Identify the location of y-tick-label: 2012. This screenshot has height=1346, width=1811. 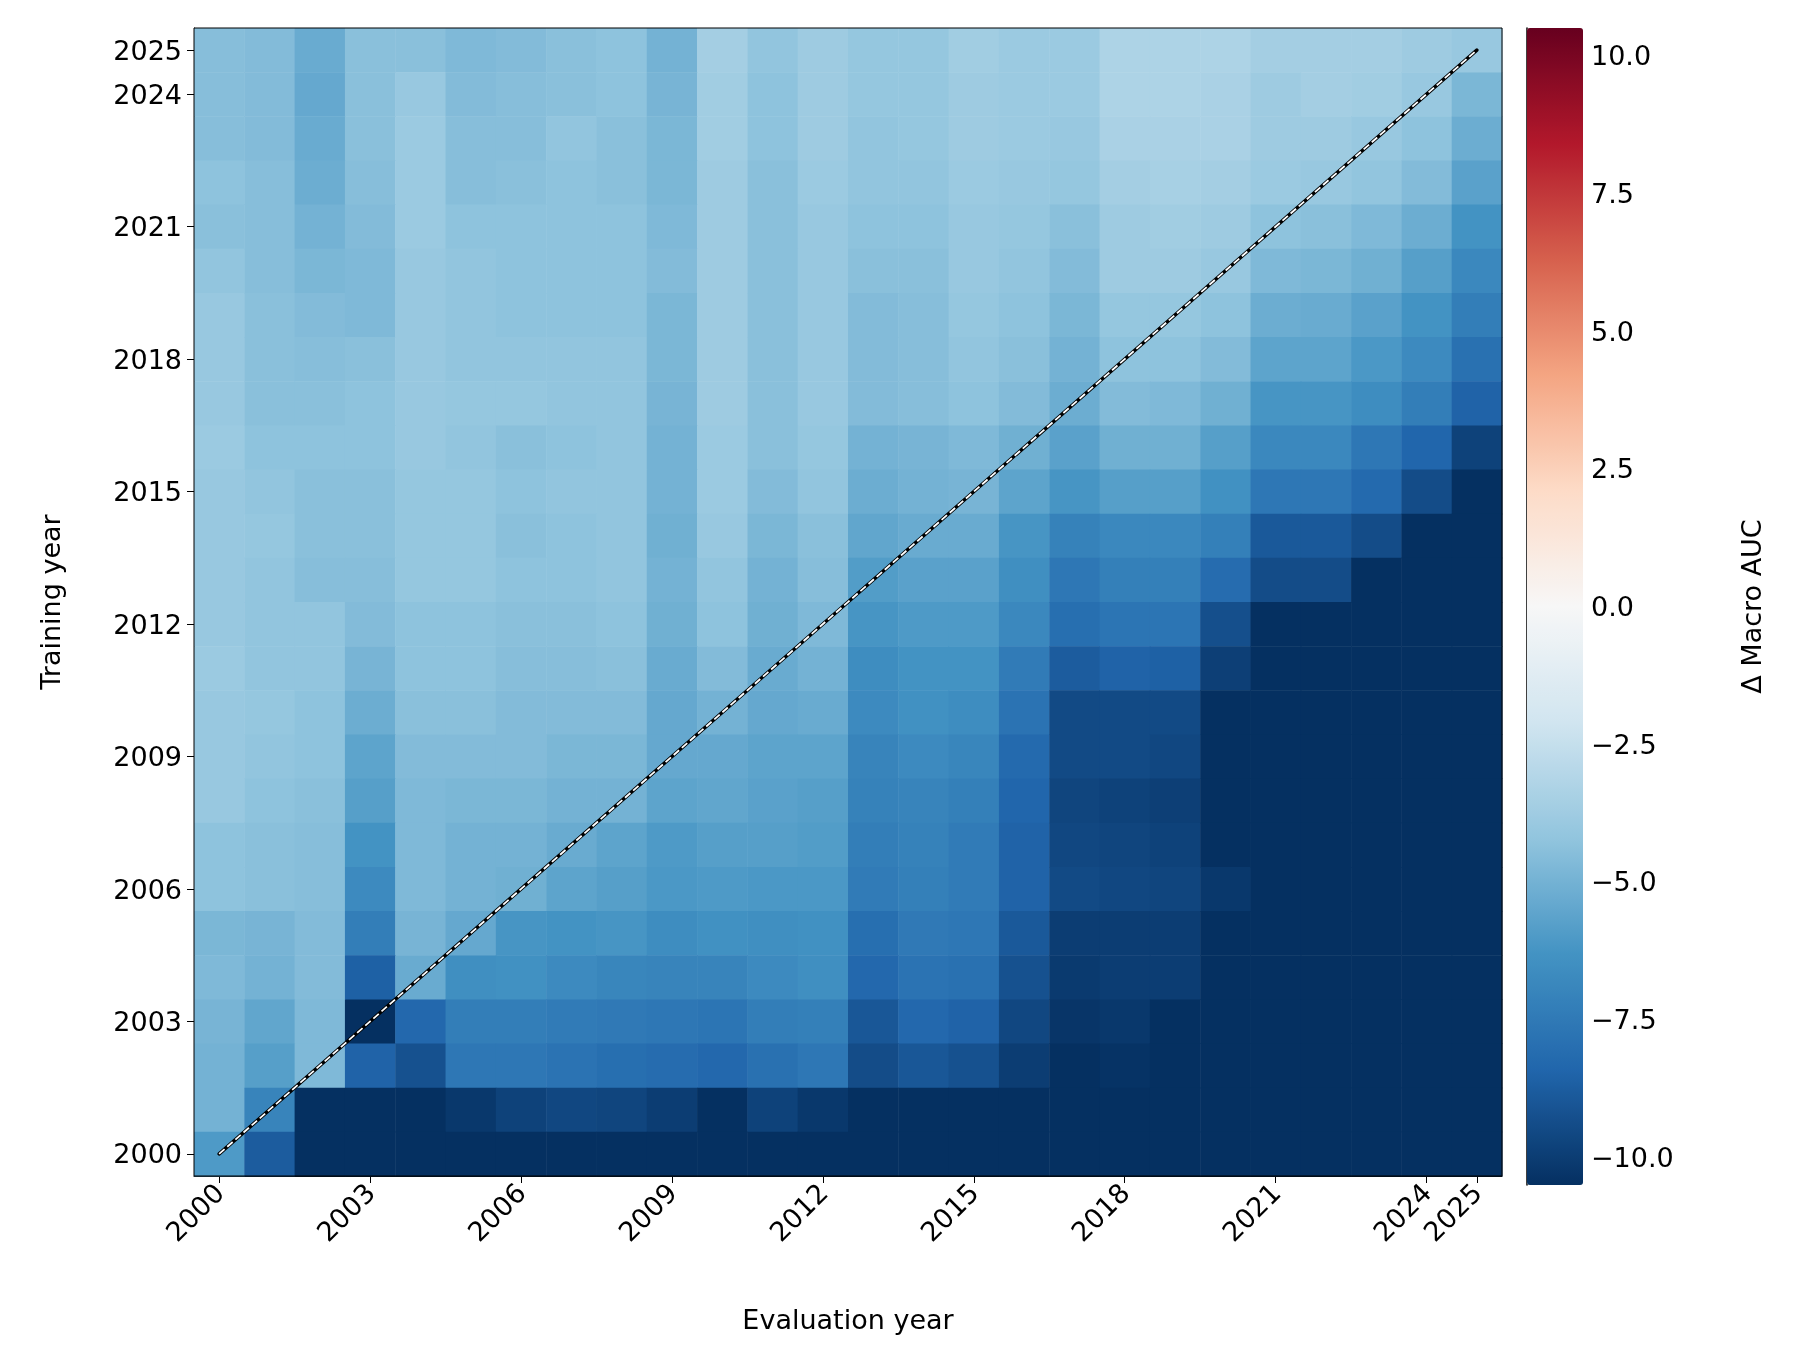
(147, 624).